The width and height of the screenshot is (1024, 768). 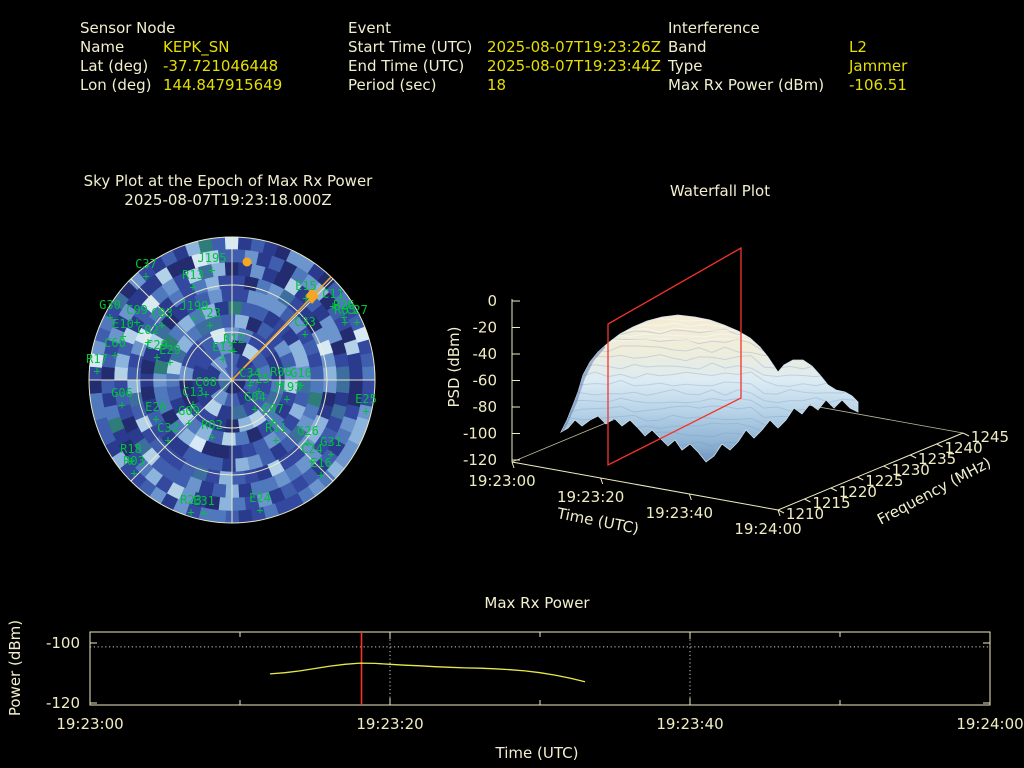 What do you see at coordinates (115, 343) in the screenshot?
I see `satellite-label: C60` at bounding box center [115, 343].